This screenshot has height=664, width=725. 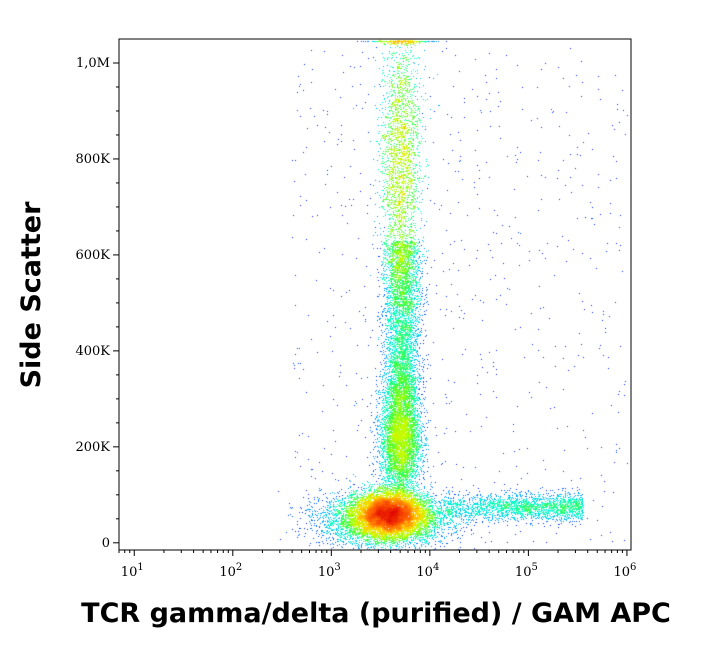 I want to click on x-tick-label: 10⁶, so click(x=624, y=571).